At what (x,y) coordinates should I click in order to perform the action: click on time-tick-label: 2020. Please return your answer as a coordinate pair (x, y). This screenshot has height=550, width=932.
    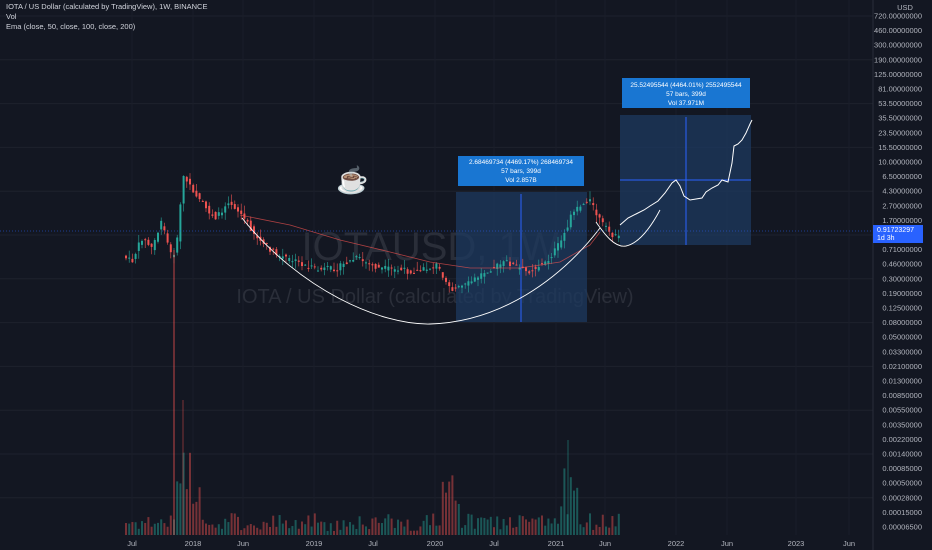
    Looking at the image, I should click on (435, 543).